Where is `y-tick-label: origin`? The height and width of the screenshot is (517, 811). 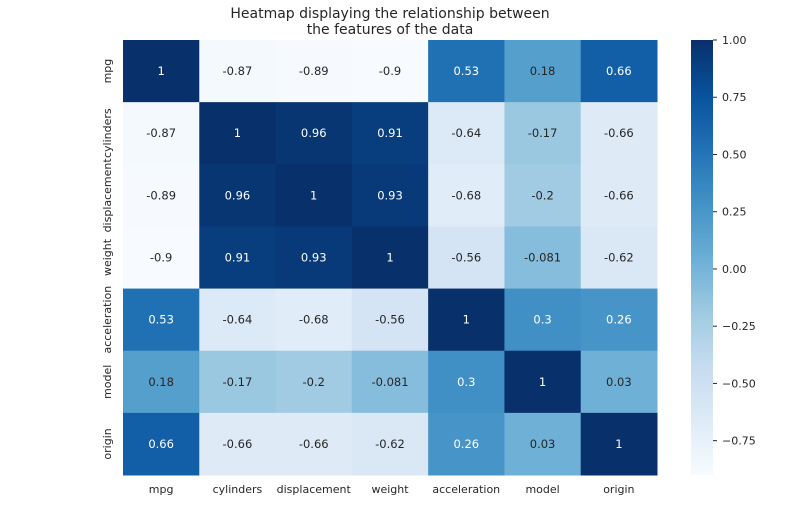
y-tick-label: origin is located at coordinates (107, 443).